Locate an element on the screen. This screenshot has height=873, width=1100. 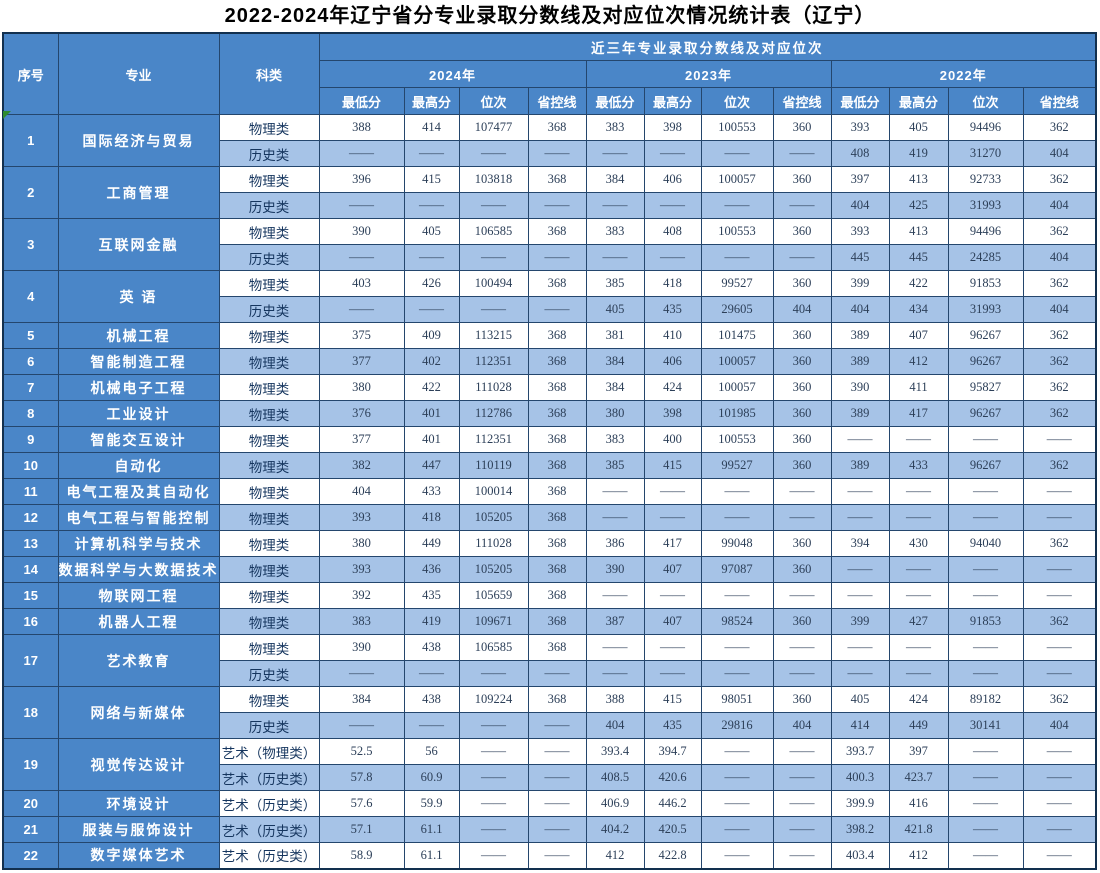
score-value-cell: 384 is located at coordinates (615, 179).